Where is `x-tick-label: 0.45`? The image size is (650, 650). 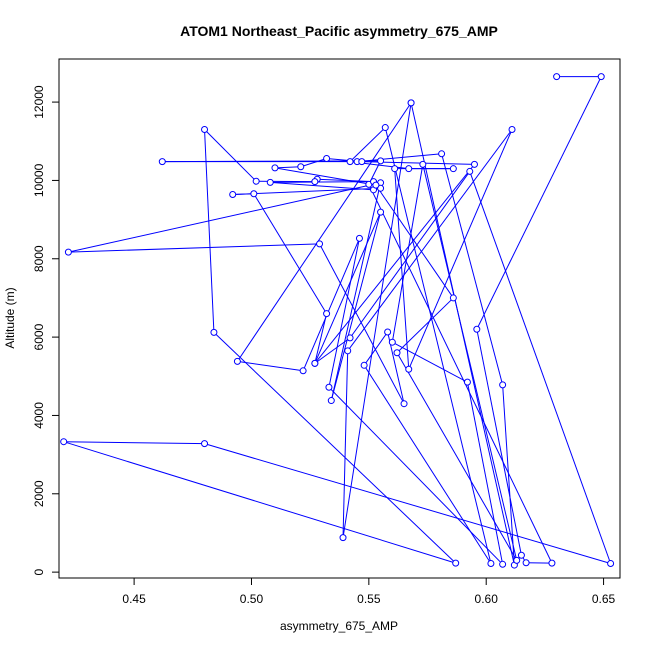
x-tick-label: 0.45 is located at coordinates (134, 599).